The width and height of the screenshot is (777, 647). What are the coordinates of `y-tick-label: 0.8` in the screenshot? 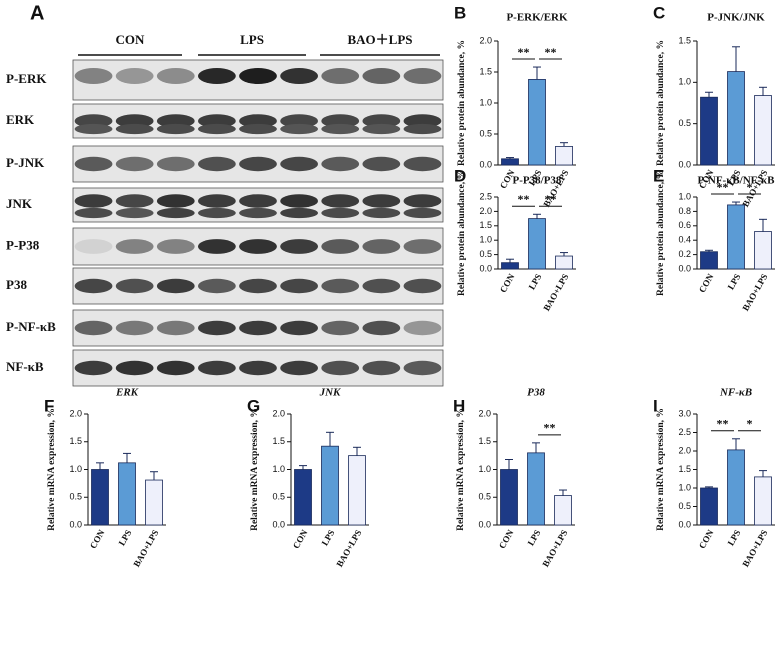 It's located at (684, 211).